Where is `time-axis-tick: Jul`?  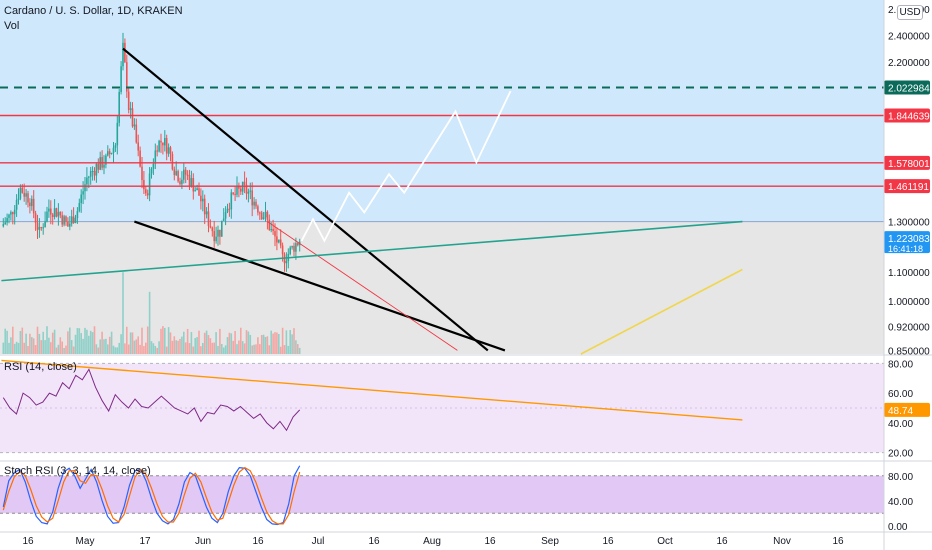
time-axis-tick: Jul is located at coordinates (318, 541).